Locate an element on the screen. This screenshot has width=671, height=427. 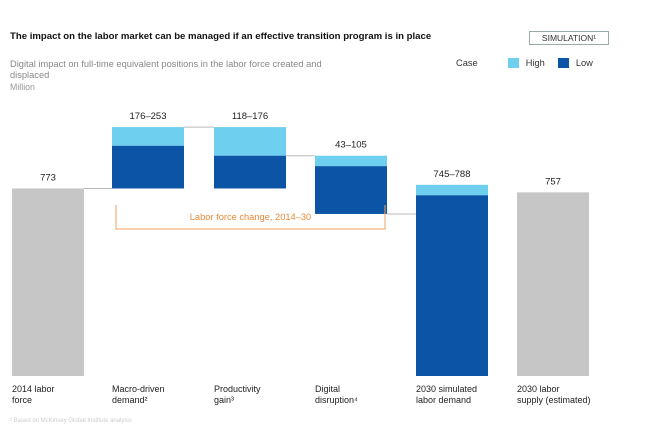
category-label-6-line-1: 2030 labor is located at coordinates (538, 389).